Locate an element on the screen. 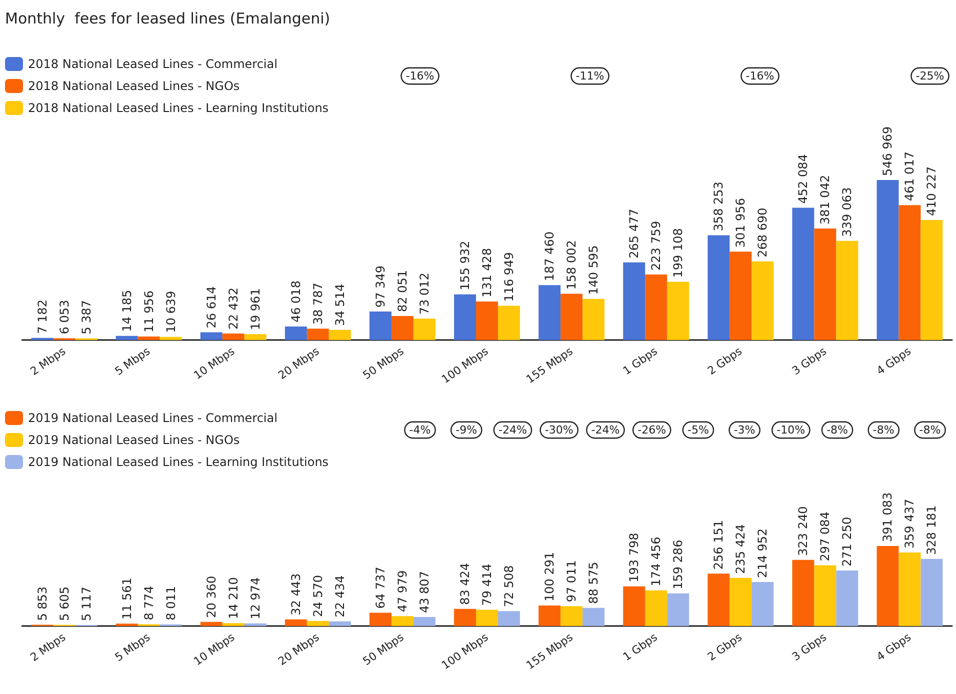 This screenshot has width=956, height=694. data-label: 97 011 is located at coordinates (571, 581).